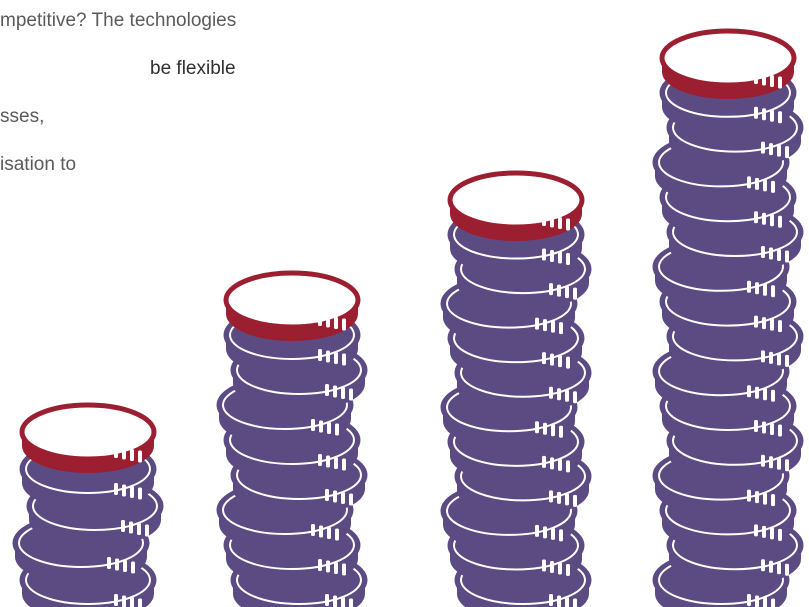 The image size is (809, 607). What do you see at coordinates (118, 20) in the screenshot?
I see `text-line: mpetitive? The technologies` at bounding box center [118, 20].